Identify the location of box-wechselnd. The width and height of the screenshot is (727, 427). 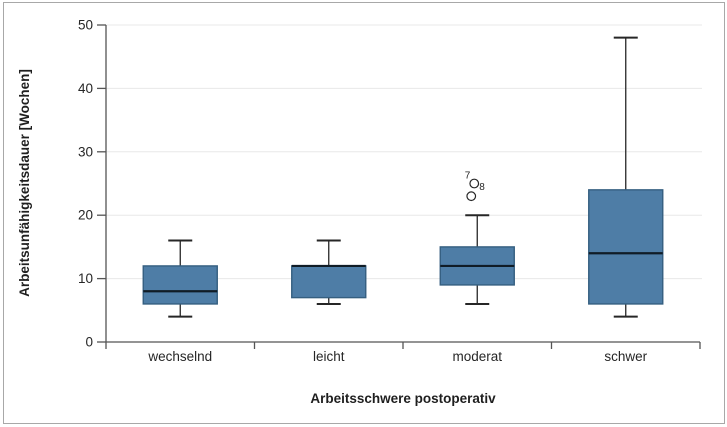
(180, 285).